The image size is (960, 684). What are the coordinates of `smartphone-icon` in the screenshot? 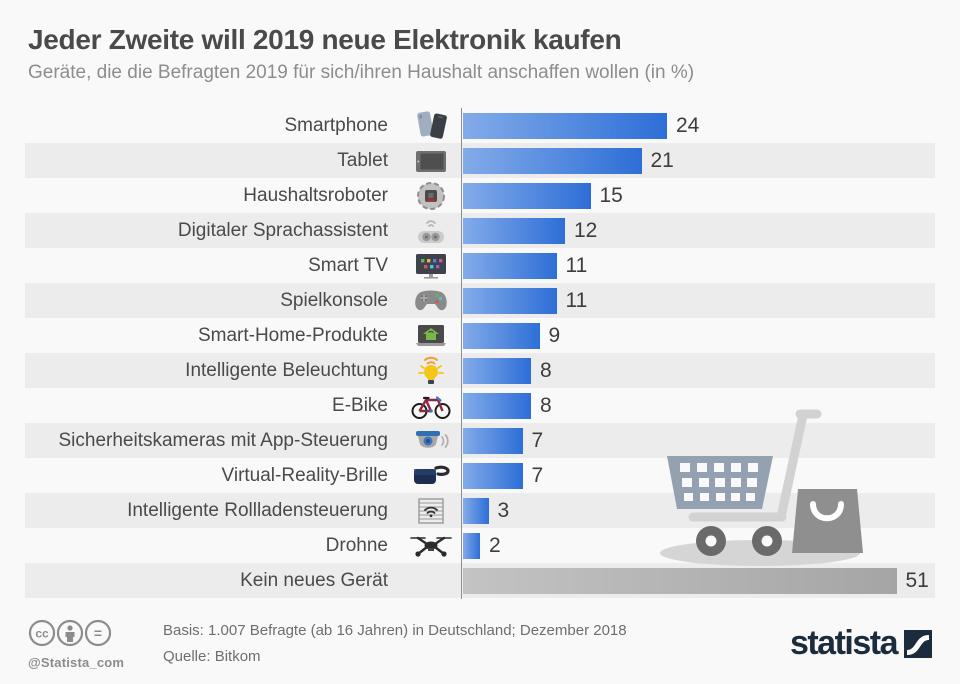 It's located at (430, 125).